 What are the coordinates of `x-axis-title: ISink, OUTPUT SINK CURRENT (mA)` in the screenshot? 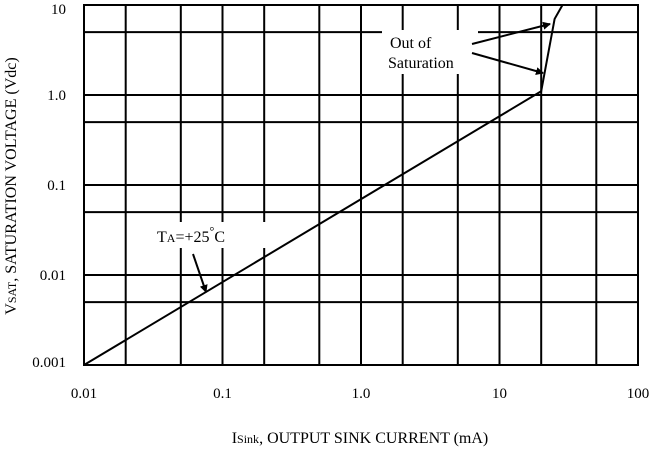 It's located at (360, 438).